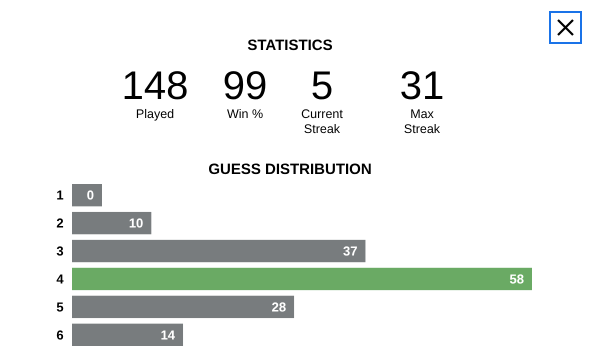  I want to click on text: STATISTICS, so click(290, 45).